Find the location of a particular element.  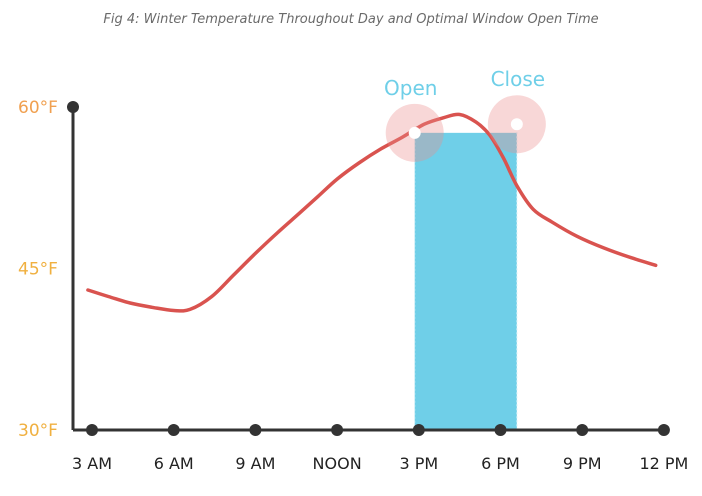

open-marker-dot is located at coordinates (414, 132).